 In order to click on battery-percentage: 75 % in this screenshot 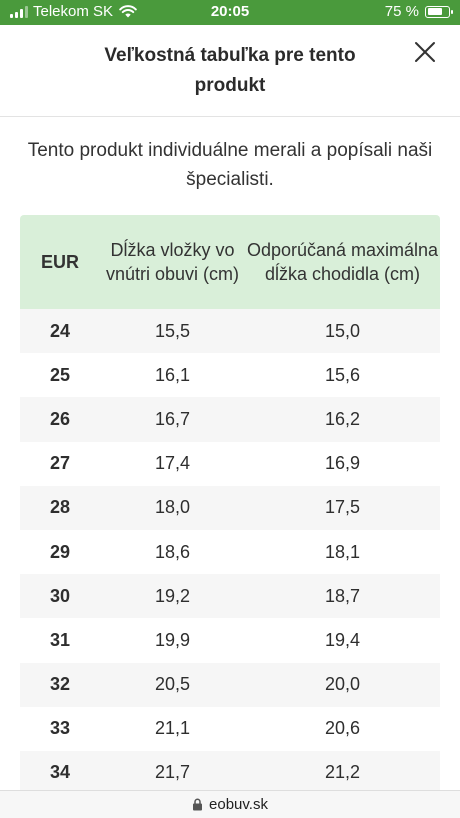, I will do `click(401, 11)`.